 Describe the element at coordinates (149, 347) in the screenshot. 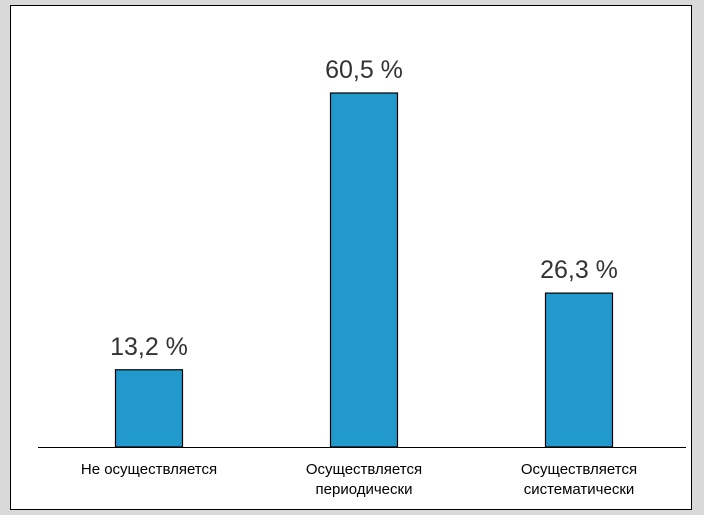

I see `data-label-1: 13,2 %` at that location.